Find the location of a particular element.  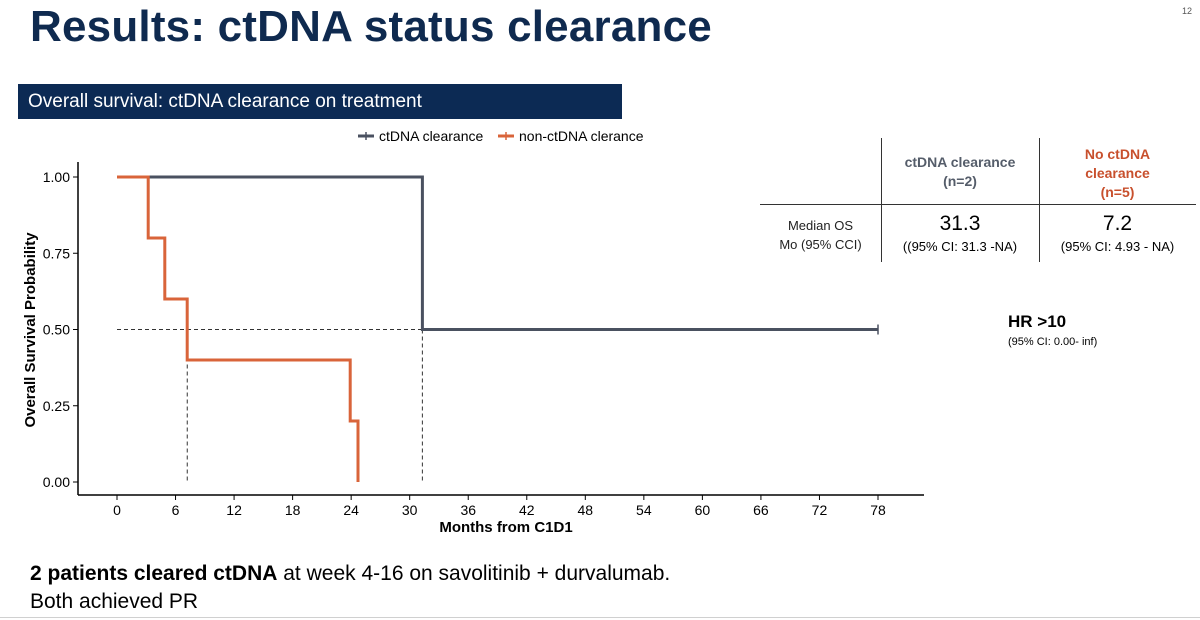

clearance-ci: ((95% CI: 31.3 -NA) is located at coordinates (960, 246).